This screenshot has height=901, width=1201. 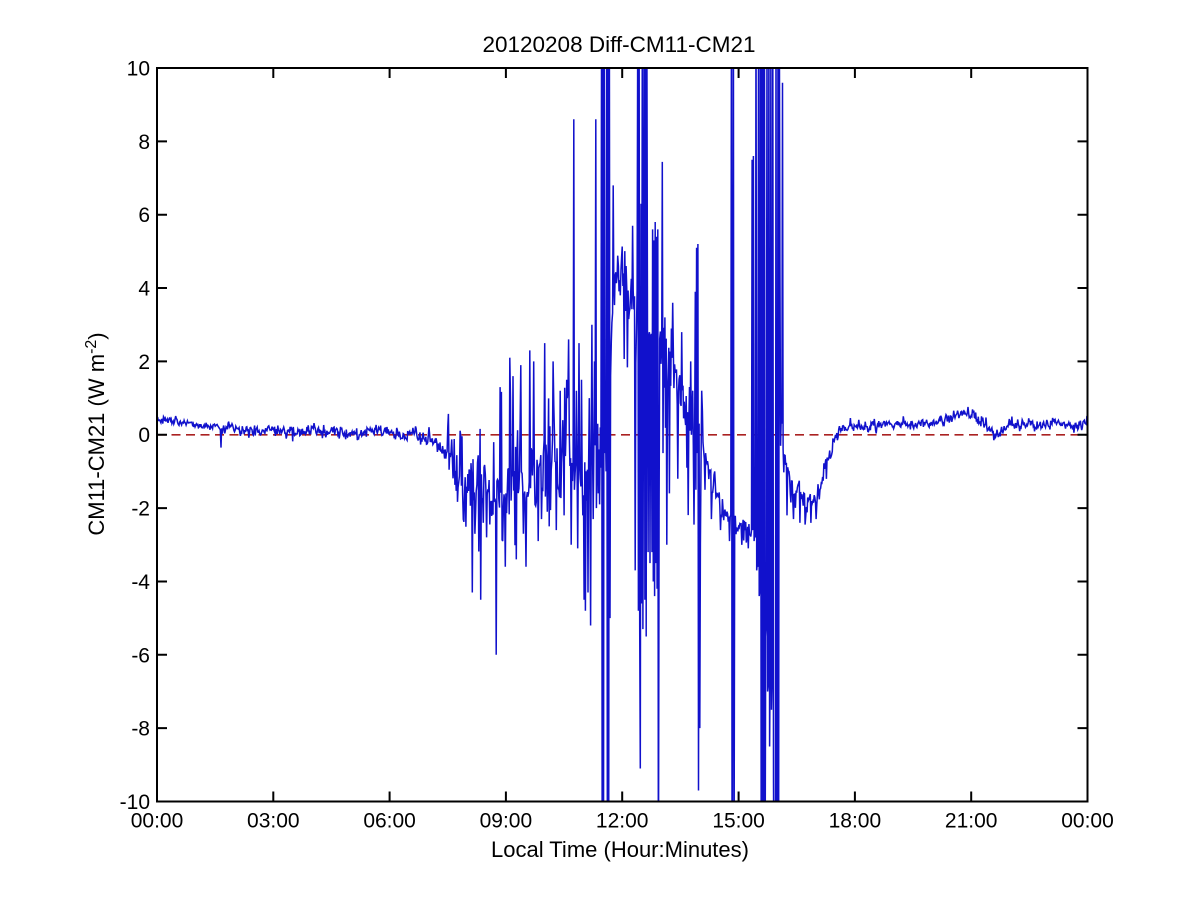 I want to click on svg-text: -2, so click(x=140, y=509).